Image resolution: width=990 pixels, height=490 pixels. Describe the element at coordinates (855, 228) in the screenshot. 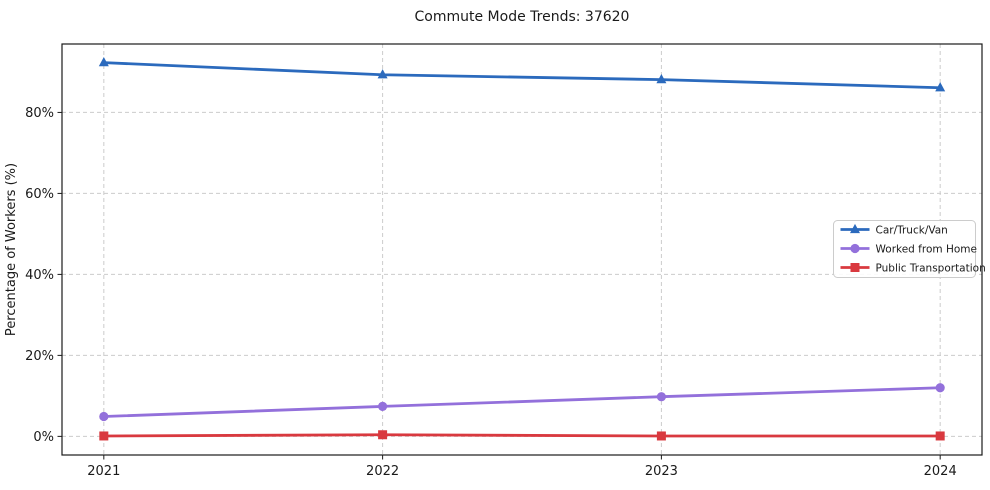

I see `legend-triangle-marker-car-truck-van` at that location.